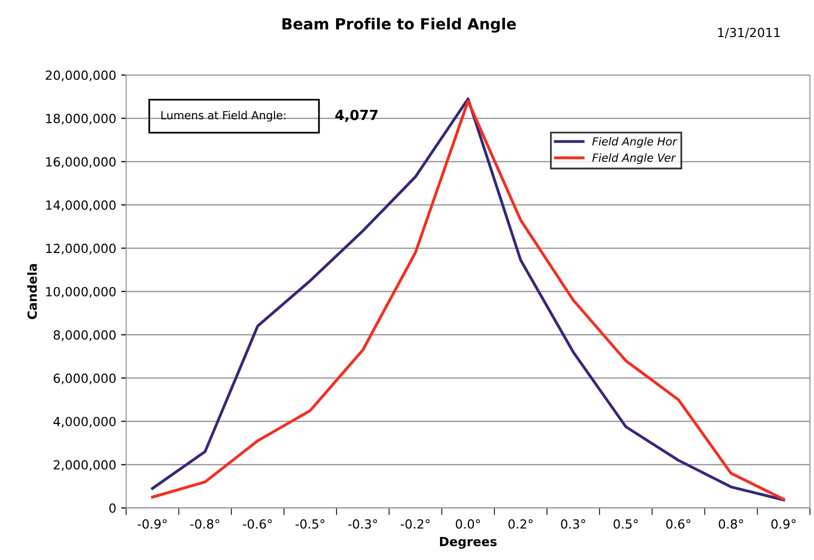 The width and height of the screenshot is (814, 560). I want to click on x-tick-label: -0.8°, so click(205, 524).